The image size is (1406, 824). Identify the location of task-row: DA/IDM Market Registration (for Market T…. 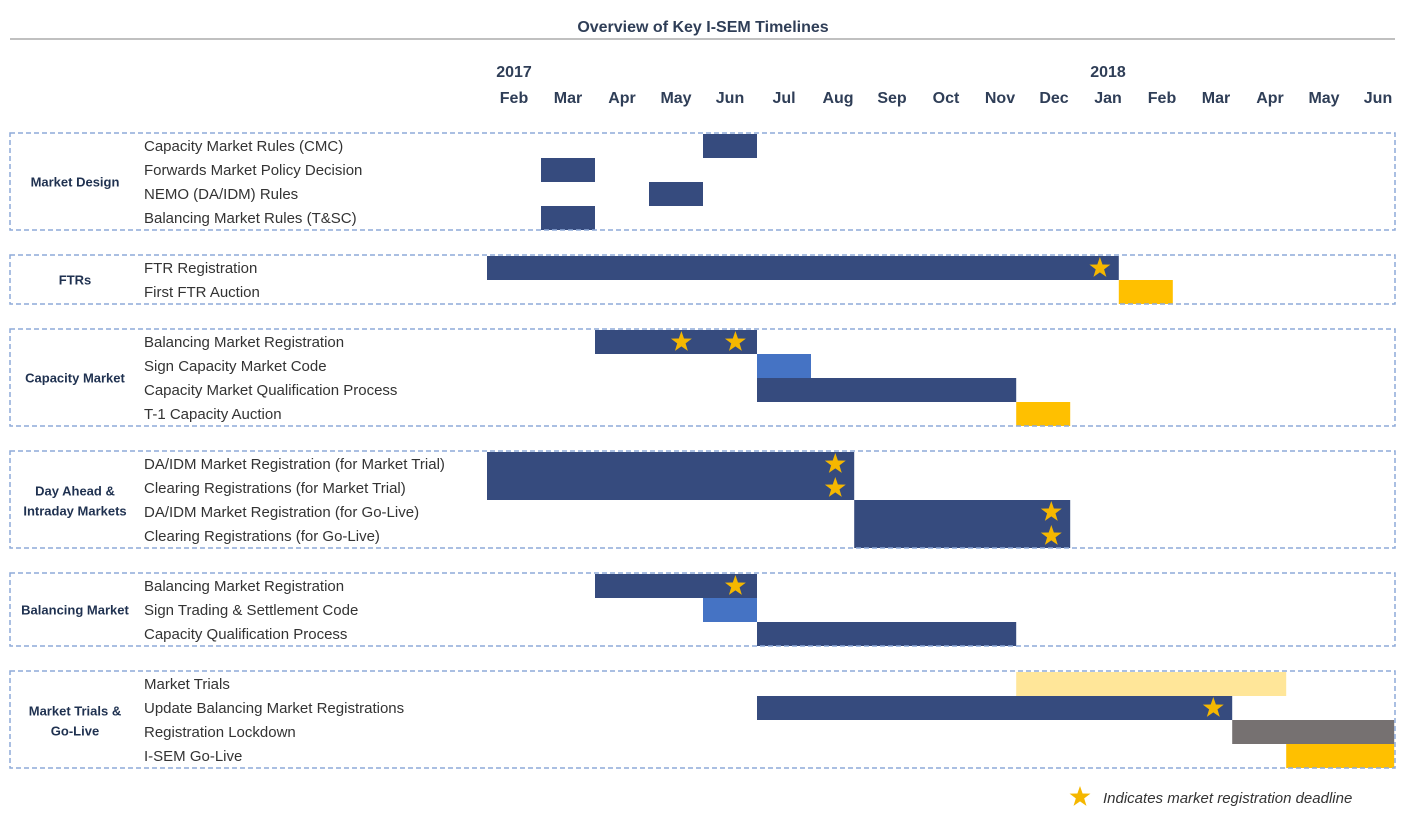
(499, 464).